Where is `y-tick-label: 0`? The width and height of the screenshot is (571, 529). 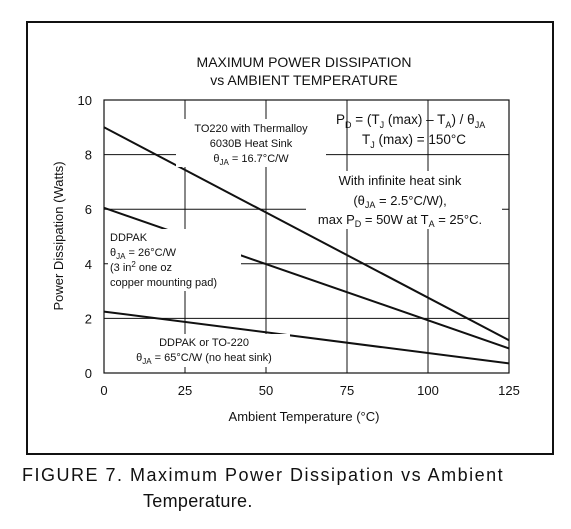 y-tick-label: 0 is located at coordinates (88, 373).